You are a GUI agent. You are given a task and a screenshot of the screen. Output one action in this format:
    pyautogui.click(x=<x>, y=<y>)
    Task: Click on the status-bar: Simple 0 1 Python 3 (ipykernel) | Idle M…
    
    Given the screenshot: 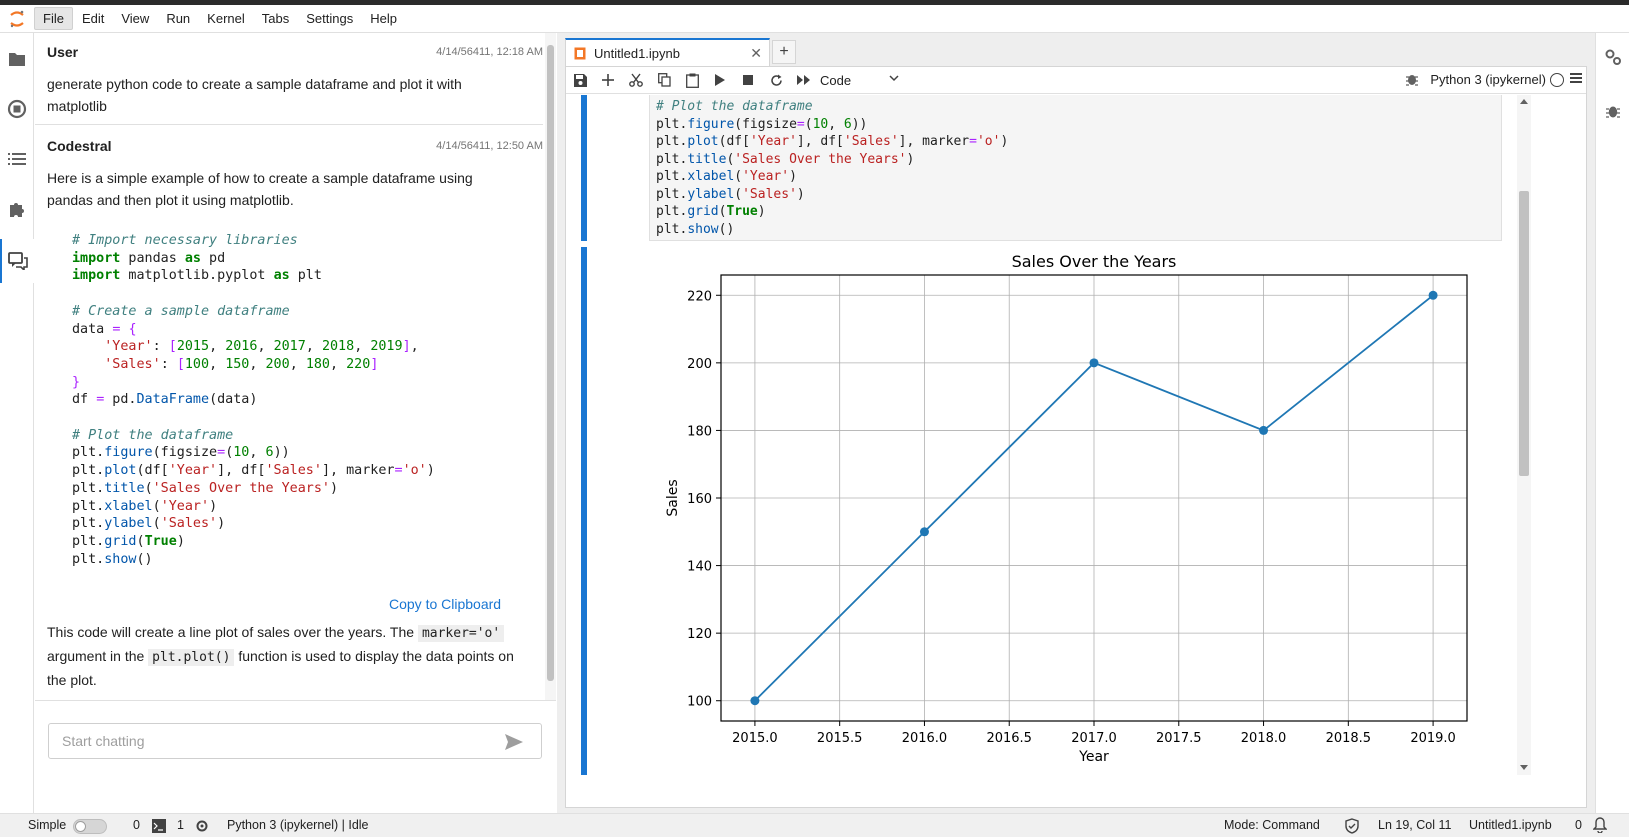 What is the action you would take?
    pyautogui.click(x=814, y=825)
    